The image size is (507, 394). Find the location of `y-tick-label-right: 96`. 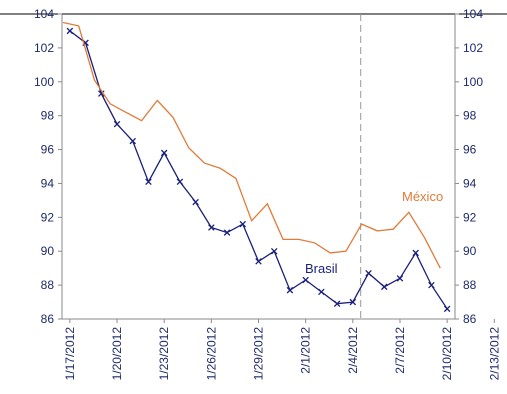

y-tick-label-right: 96 is located at coordinates (470, 150).